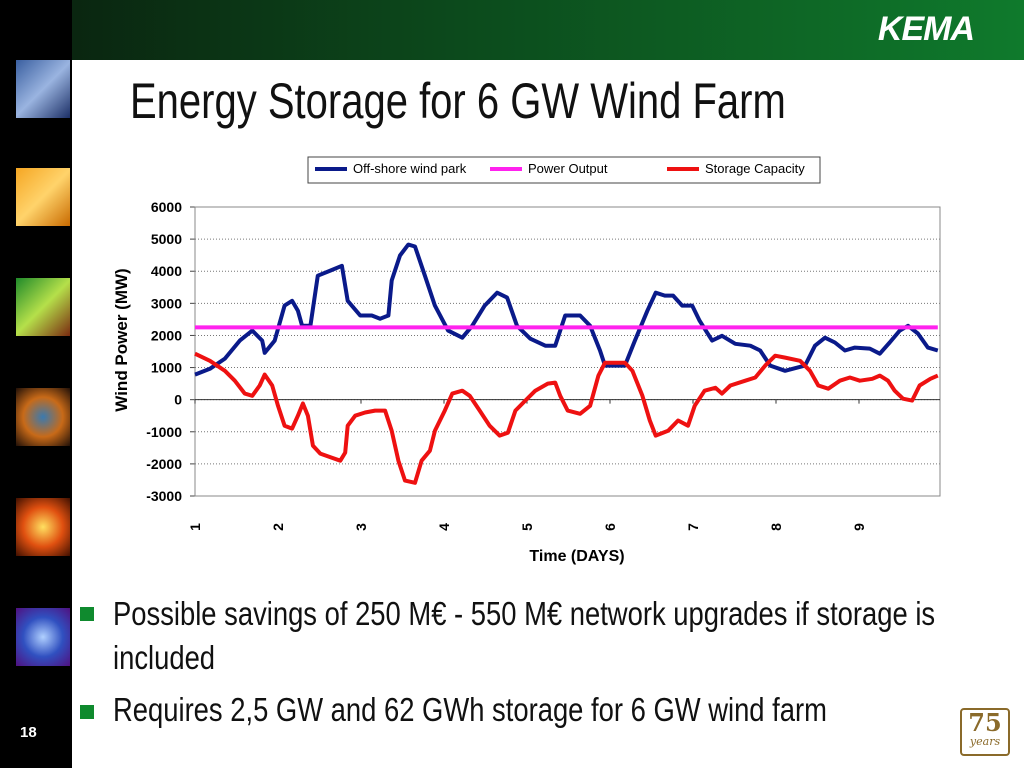 This screenshot has width=1024, height=768. I want to click on legend-label: Off-shore wind park, so click(410, 168).